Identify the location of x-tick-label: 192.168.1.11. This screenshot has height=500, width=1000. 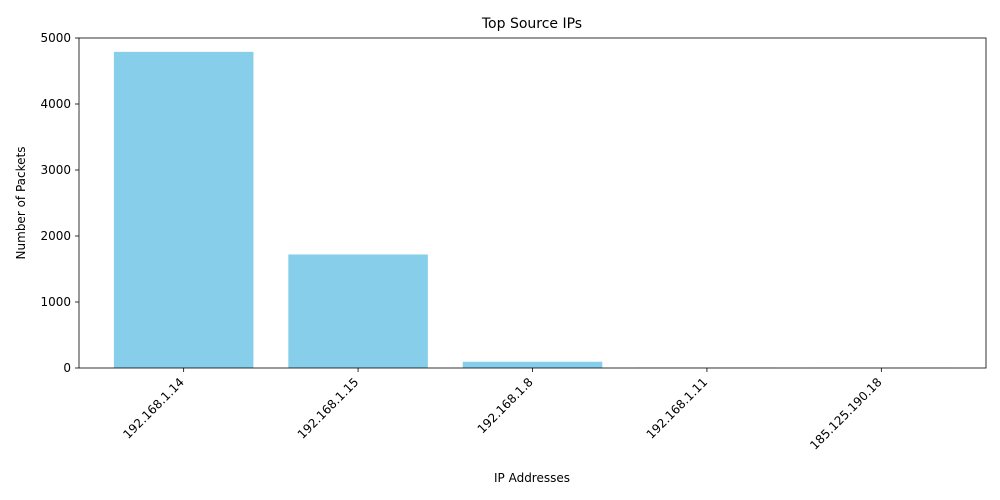
(677, 408).